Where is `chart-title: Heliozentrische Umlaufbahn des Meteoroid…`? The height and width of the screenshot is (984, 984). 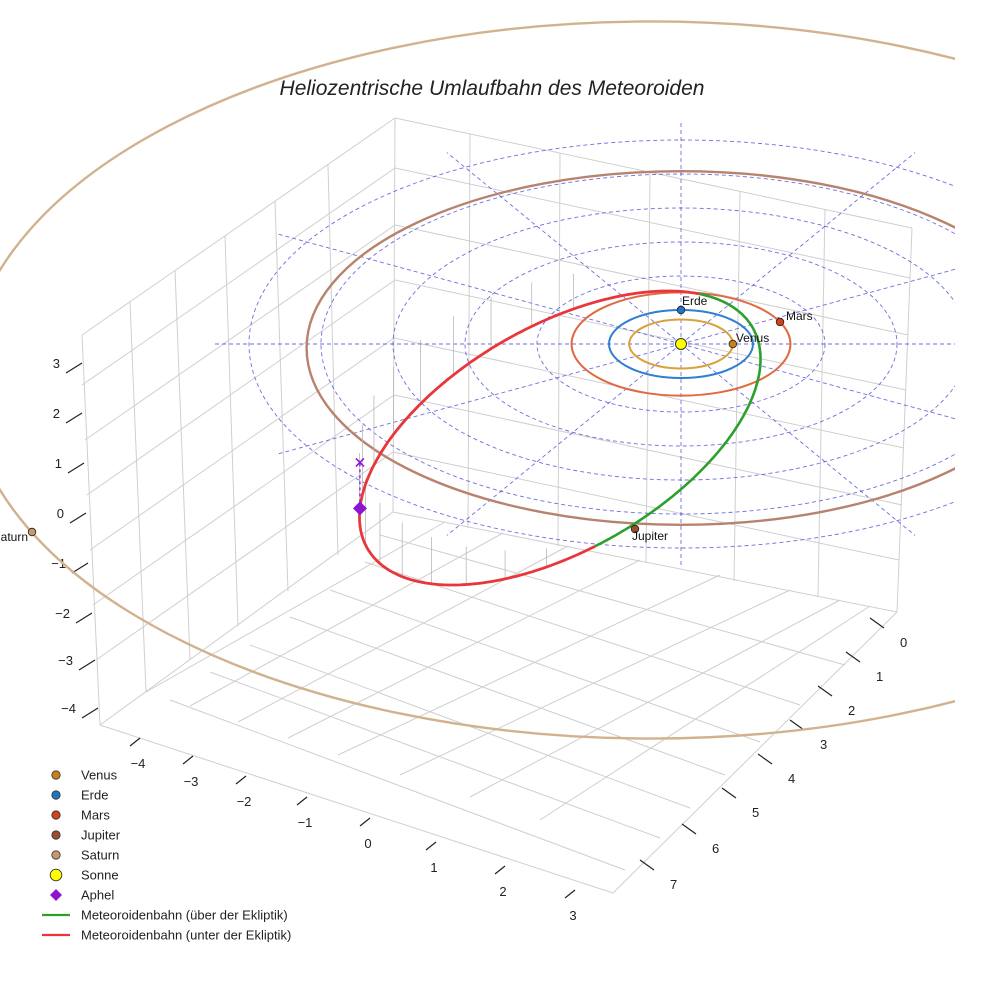 chart-title: Heliozentrische Umlaufbahn des Meteoroid… is located at coordinates (492, 88).